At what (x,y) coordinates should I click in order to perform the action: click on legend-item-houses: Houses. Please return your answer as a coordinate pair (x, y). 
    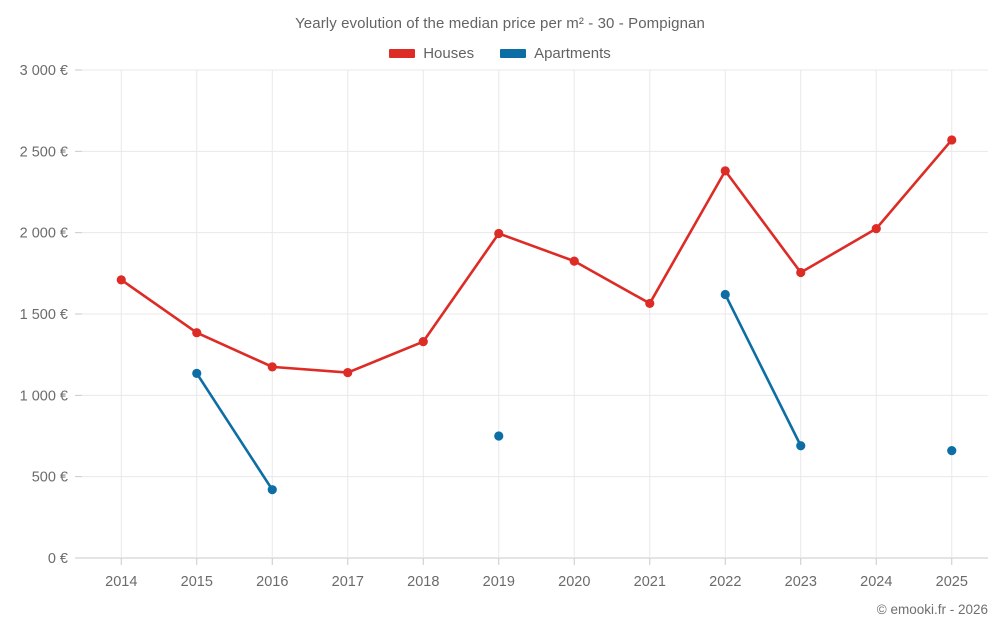
    Looking at the image, I should click on (431, 53).